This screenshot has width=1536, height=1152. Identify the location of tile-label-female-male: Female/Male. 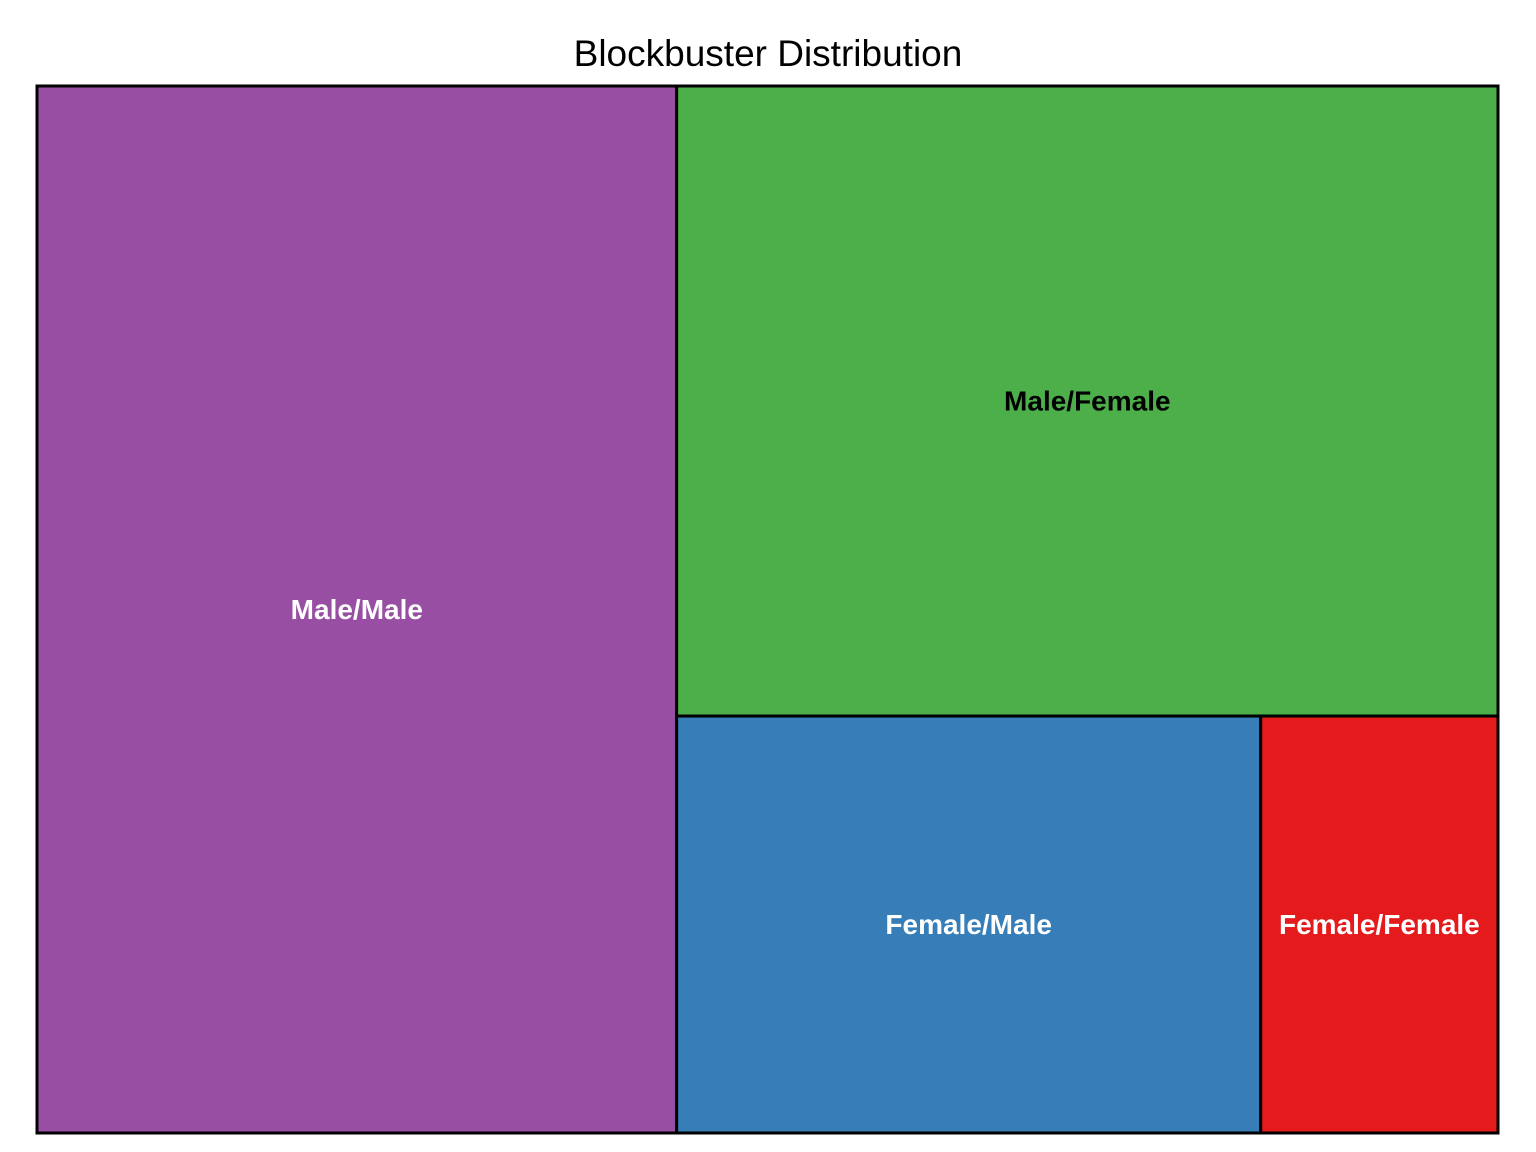
(968, 924).